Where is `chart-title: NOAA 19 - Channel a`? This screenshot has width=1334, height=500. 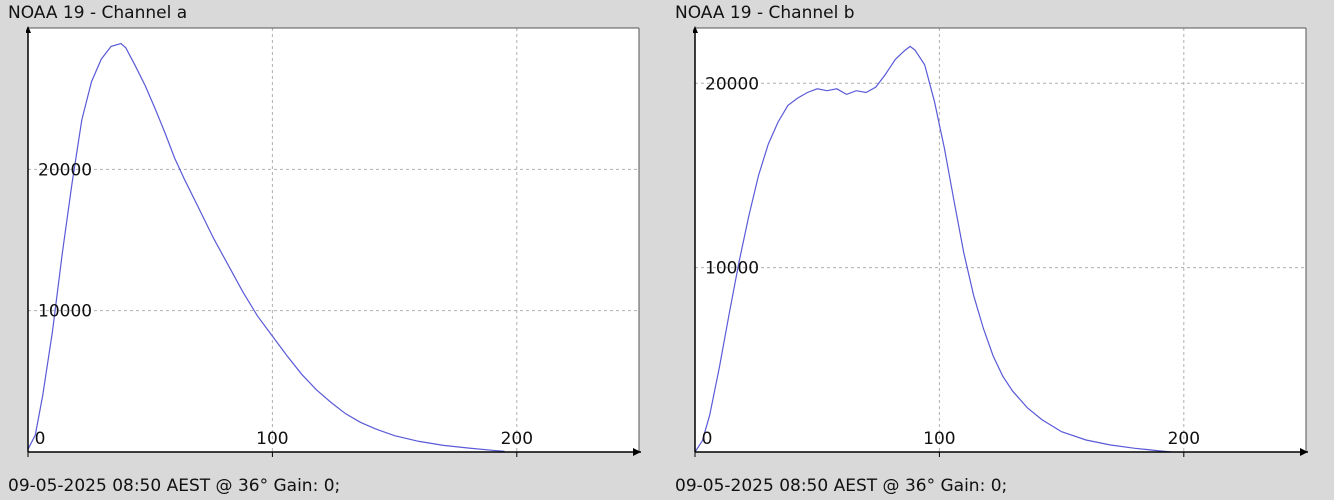 chart-title: NOAA 19 - Channel a is located at coordinates (98, 13).